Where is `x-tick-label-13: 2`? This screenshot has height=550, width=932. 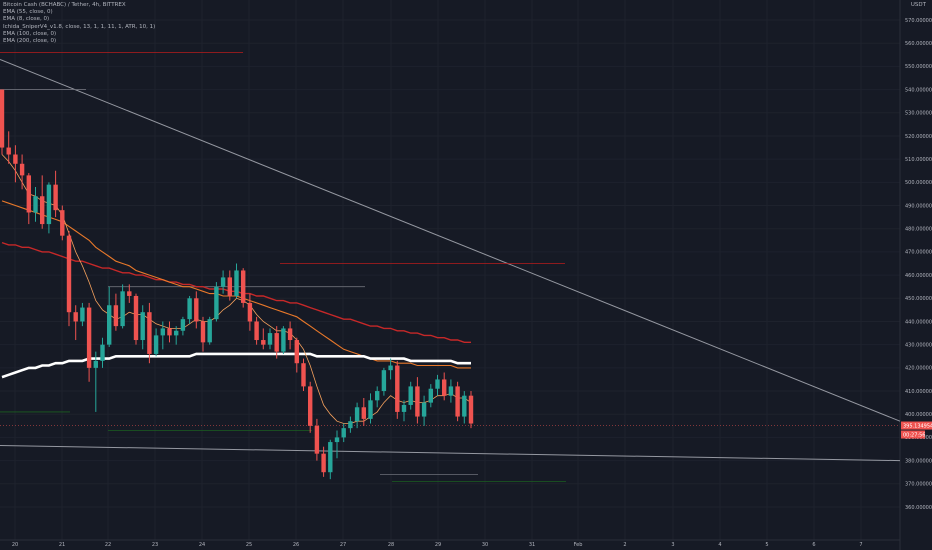 x-tick-label-13: 2 is located at coordinates (624, 545).